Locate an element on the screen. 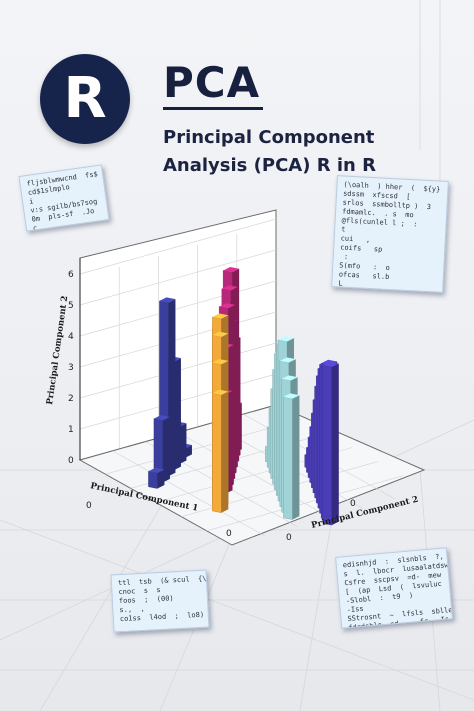 The image size is (474, 711). r-logo-letter: R is located at coordinates (85, 98).